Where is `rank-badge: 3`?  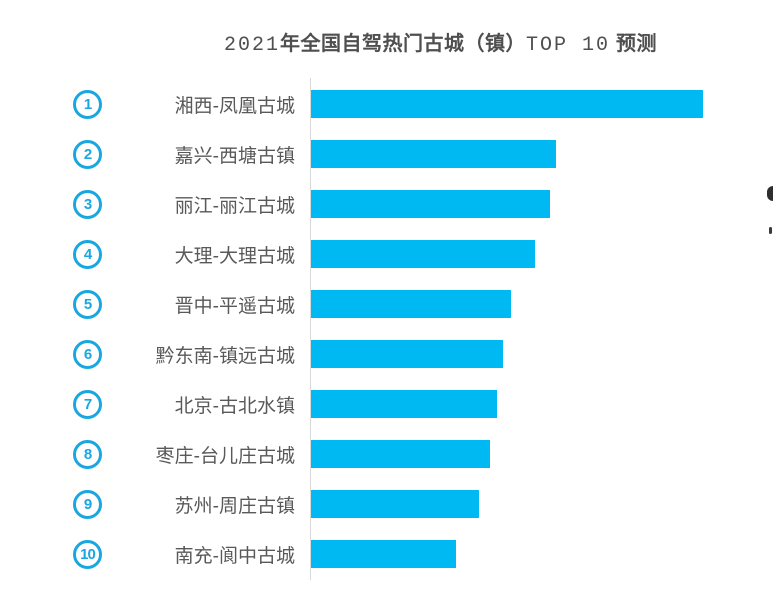
rank-badge: 3 is located at coordinates (87, 204).